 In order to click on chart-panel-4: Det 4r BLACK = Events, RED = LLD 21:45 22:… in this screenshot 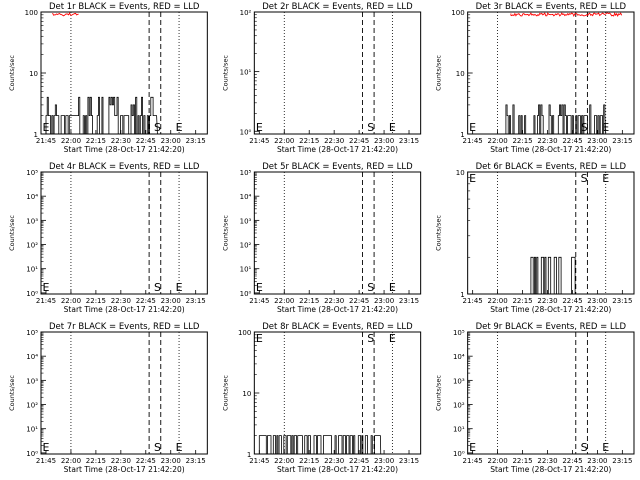, I will do `click(108, 238)`.